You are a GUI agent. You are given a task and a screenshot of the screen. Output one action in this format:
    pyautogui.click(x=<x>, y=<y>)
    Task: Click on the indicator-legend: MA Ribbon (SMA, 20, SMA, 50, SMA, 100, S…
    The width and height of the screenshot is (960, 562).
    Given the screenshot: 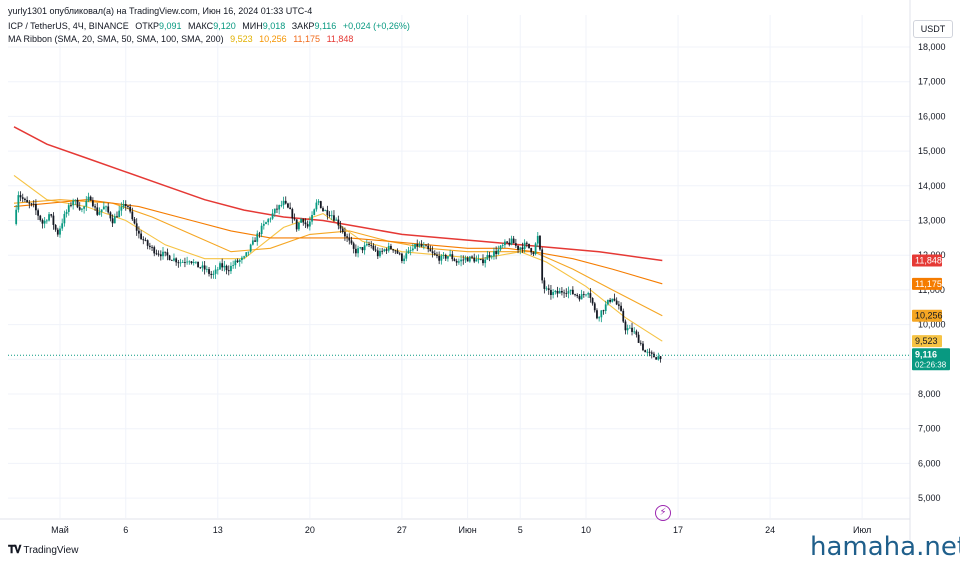 What is the action you would take?
    pyautogui.click(x=180, y=39)
    